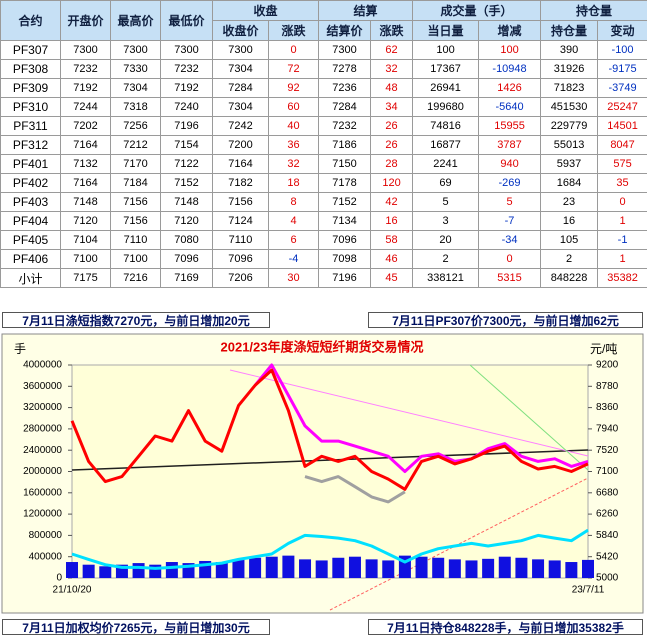  I want to click on value-cell: 7124, so click(240, 221).